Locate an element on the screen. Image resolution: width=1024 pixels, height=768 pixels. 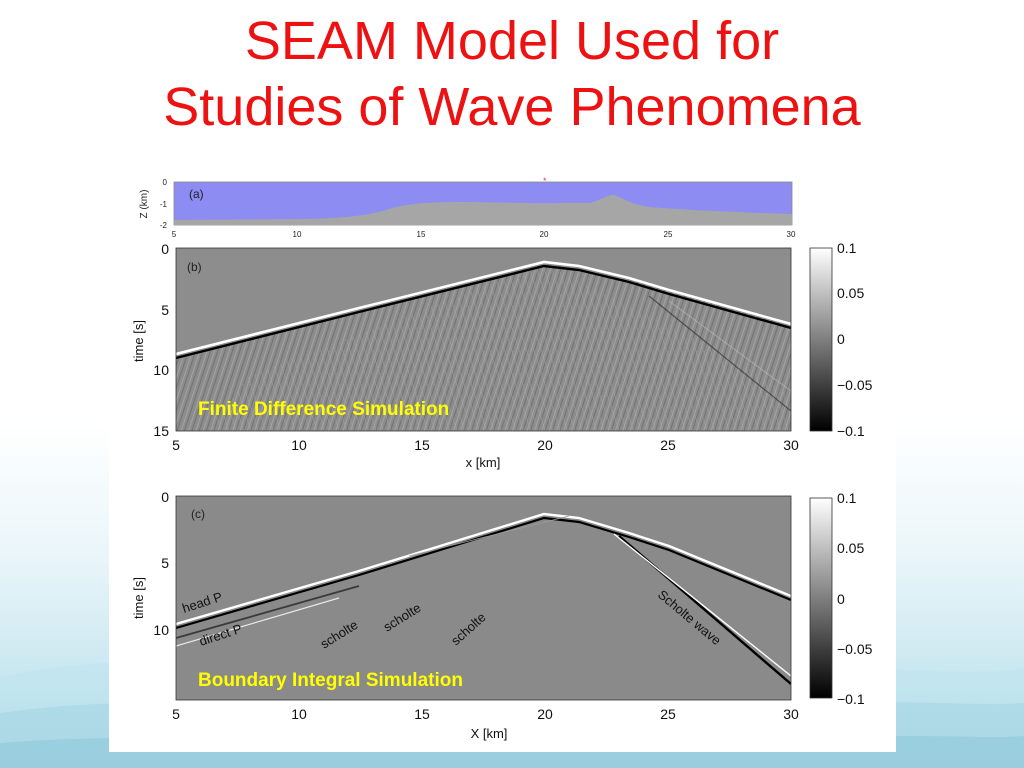
panel-c-cbar-tick-2: 0 is located at coordinates (841, 599).